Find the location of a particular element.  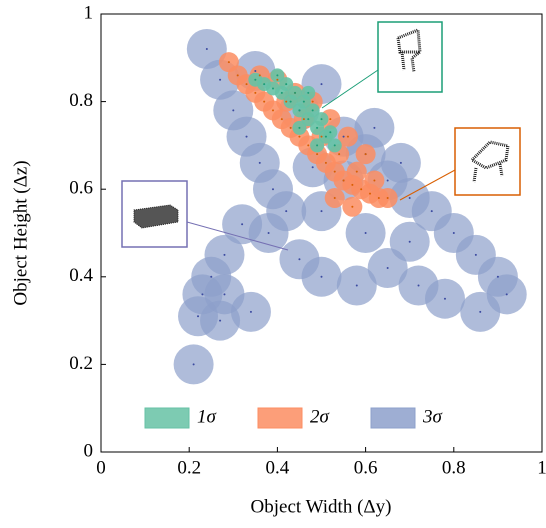

y-tick-label: 1 is located at coordinates (89, 12).